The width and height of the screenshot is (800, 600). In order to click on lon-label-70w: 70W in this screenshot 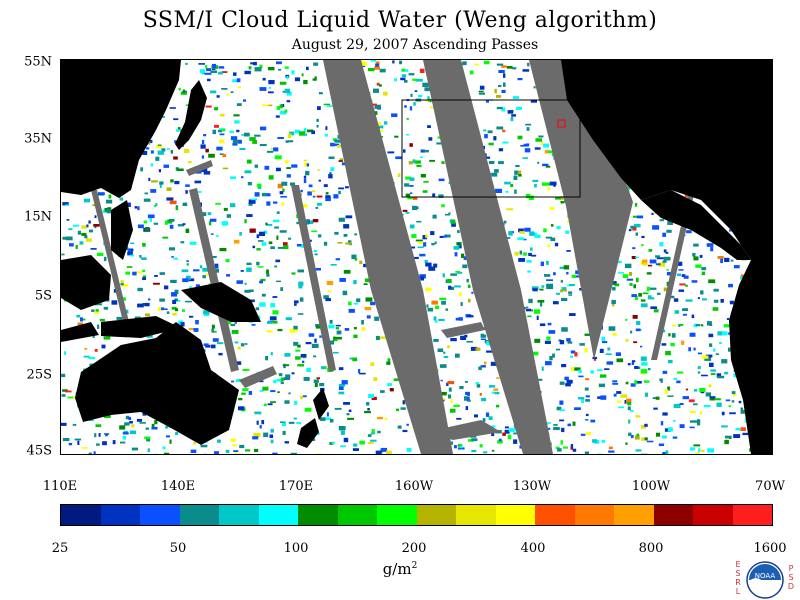, I will do `click(770, 486)`.